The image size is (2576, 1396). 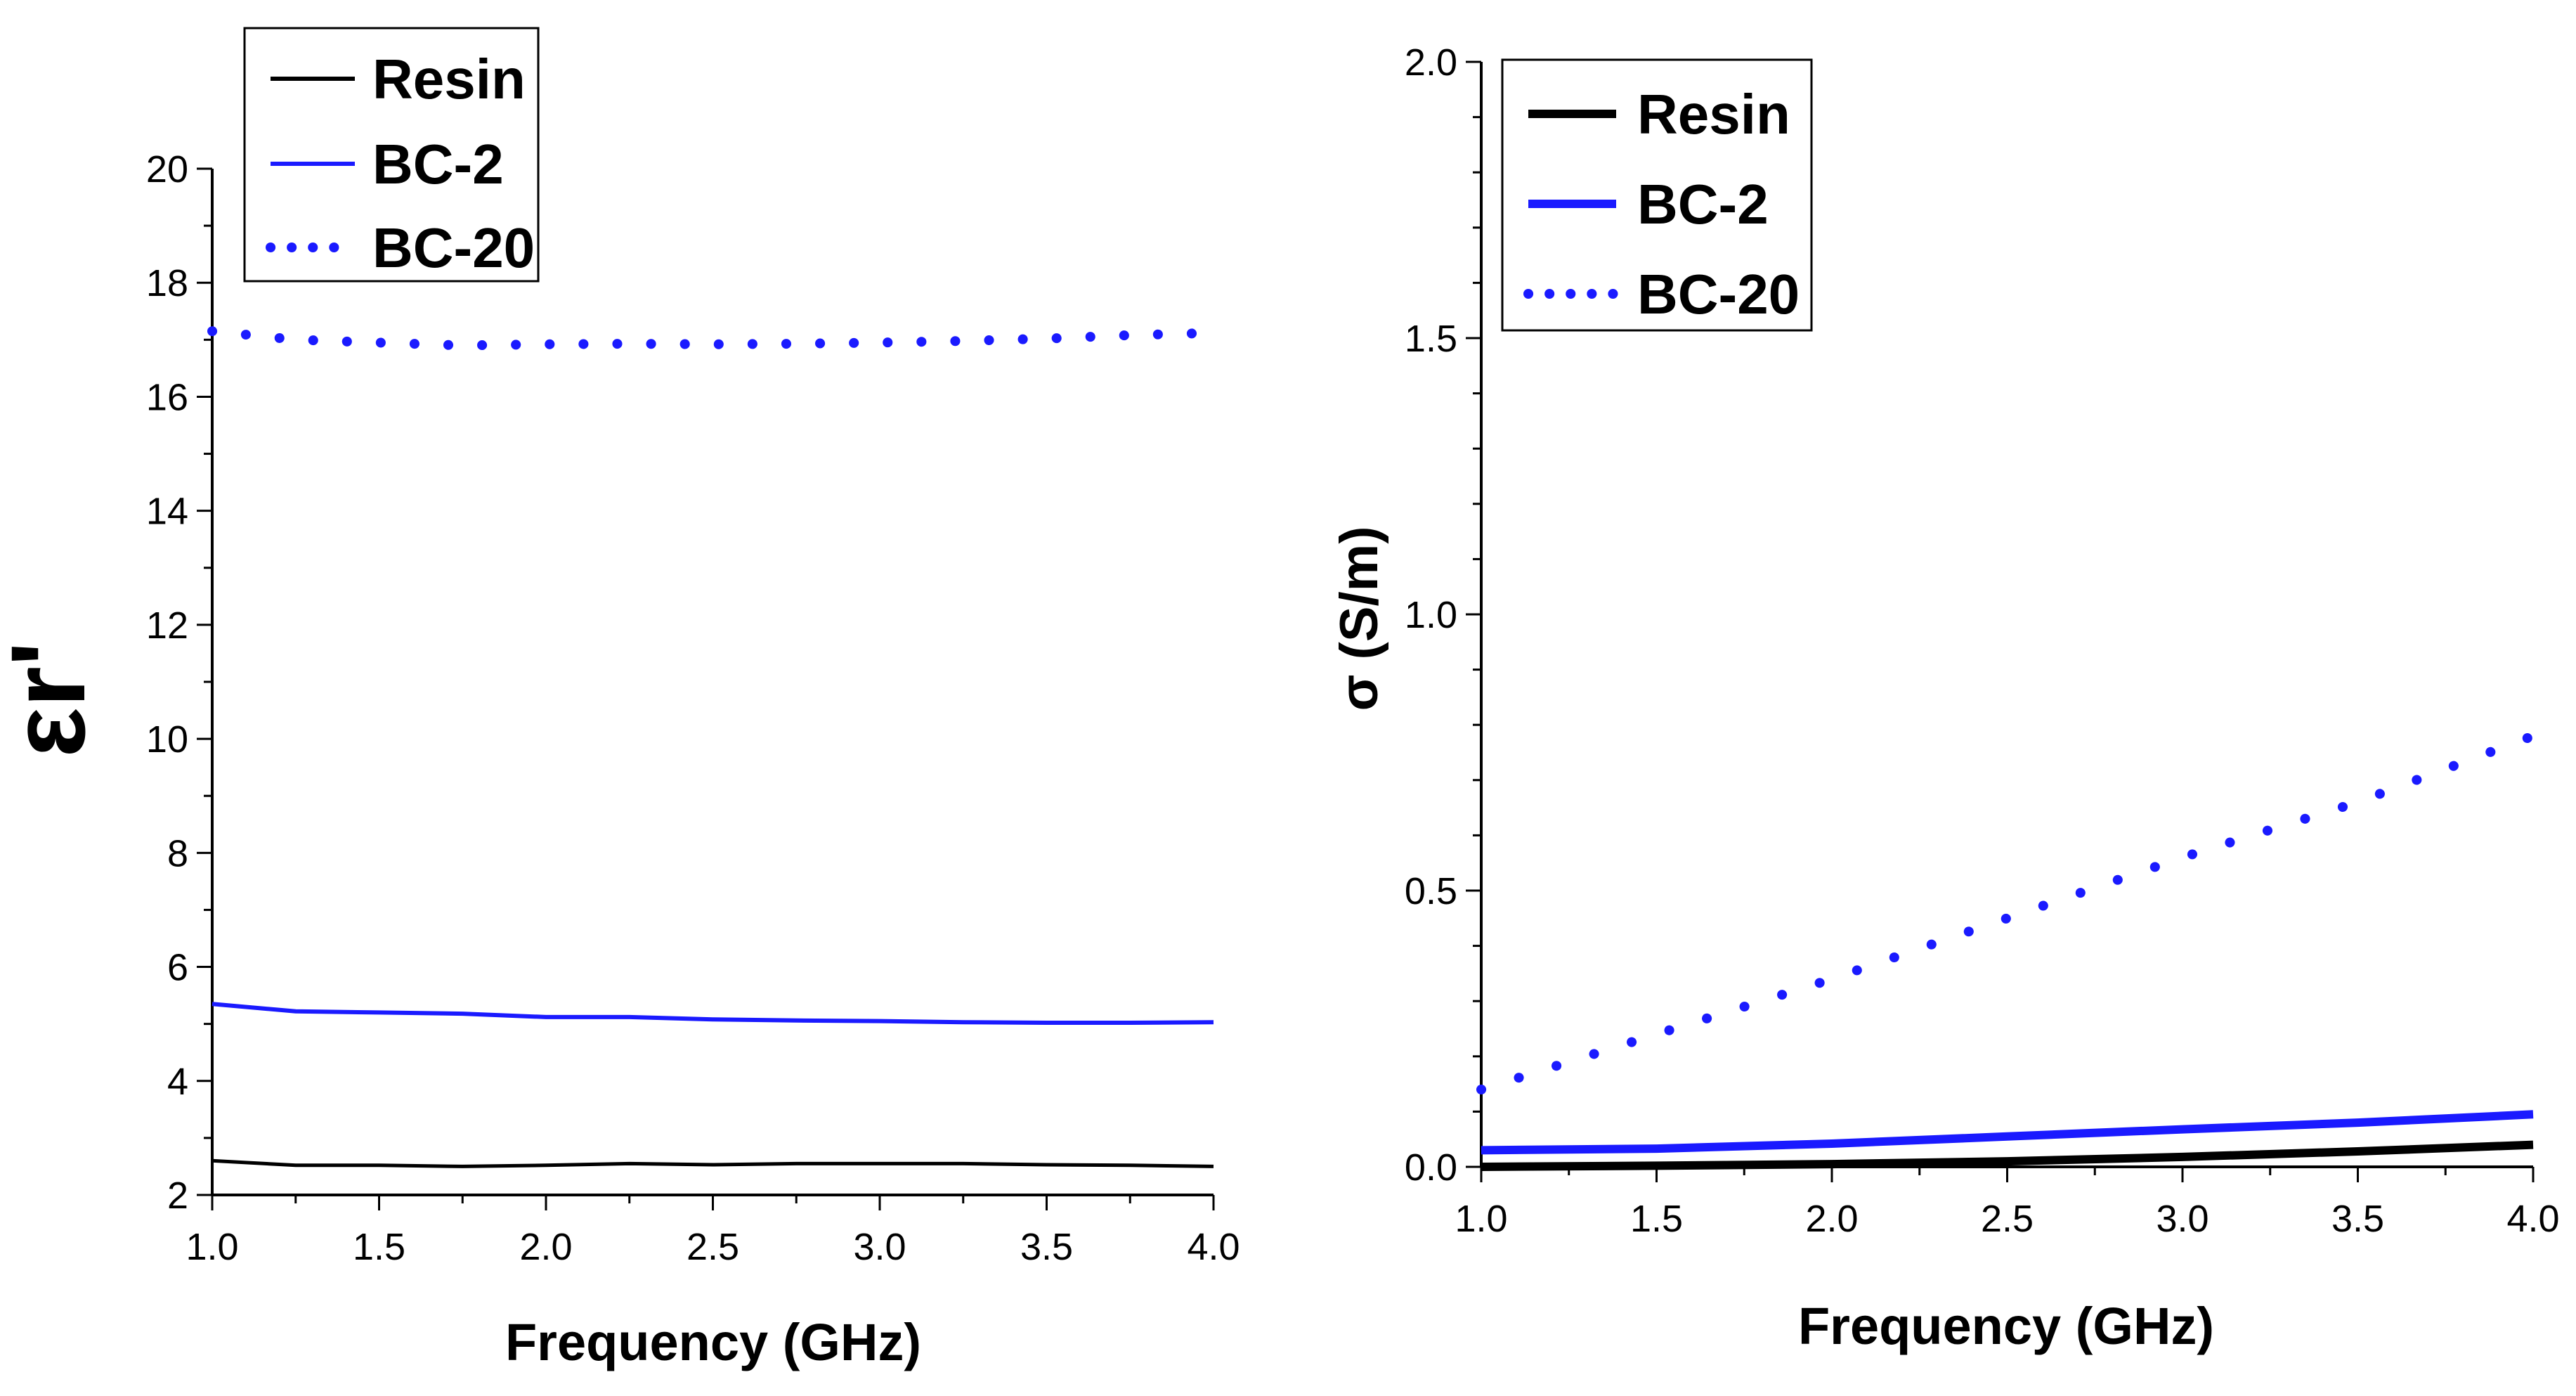 I want to click on y-tick-label: 6, so click(x=177, y=968).